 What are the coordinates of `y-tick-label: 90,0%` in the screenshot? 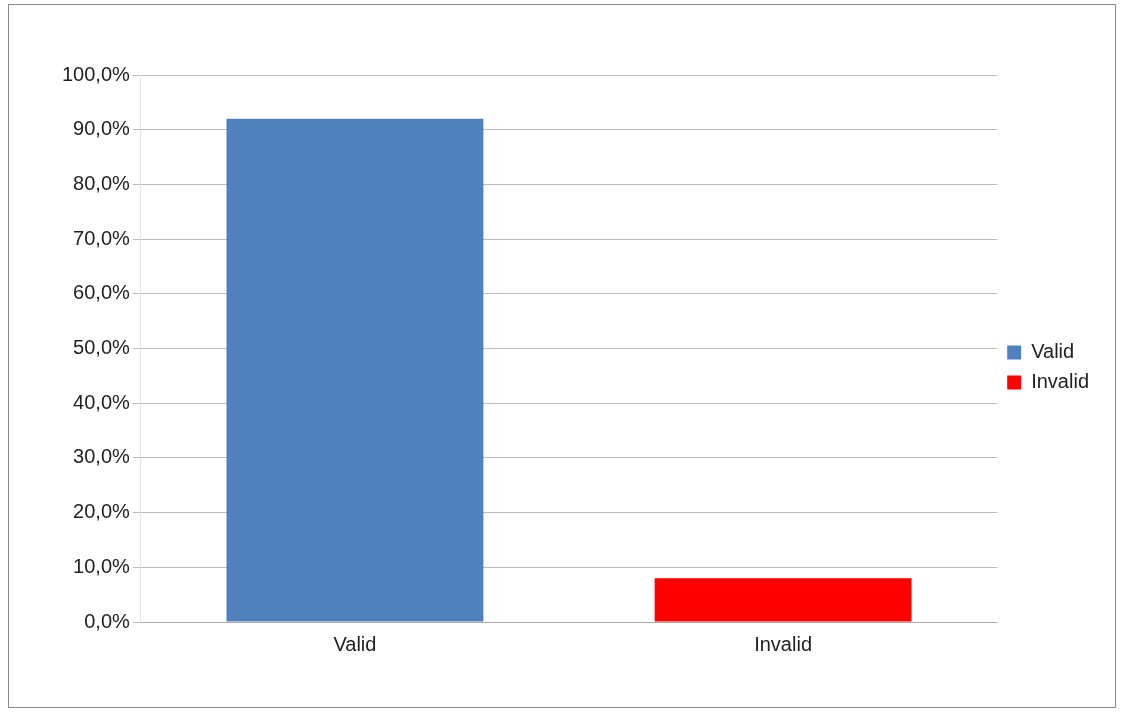 It's located at (102, 128).